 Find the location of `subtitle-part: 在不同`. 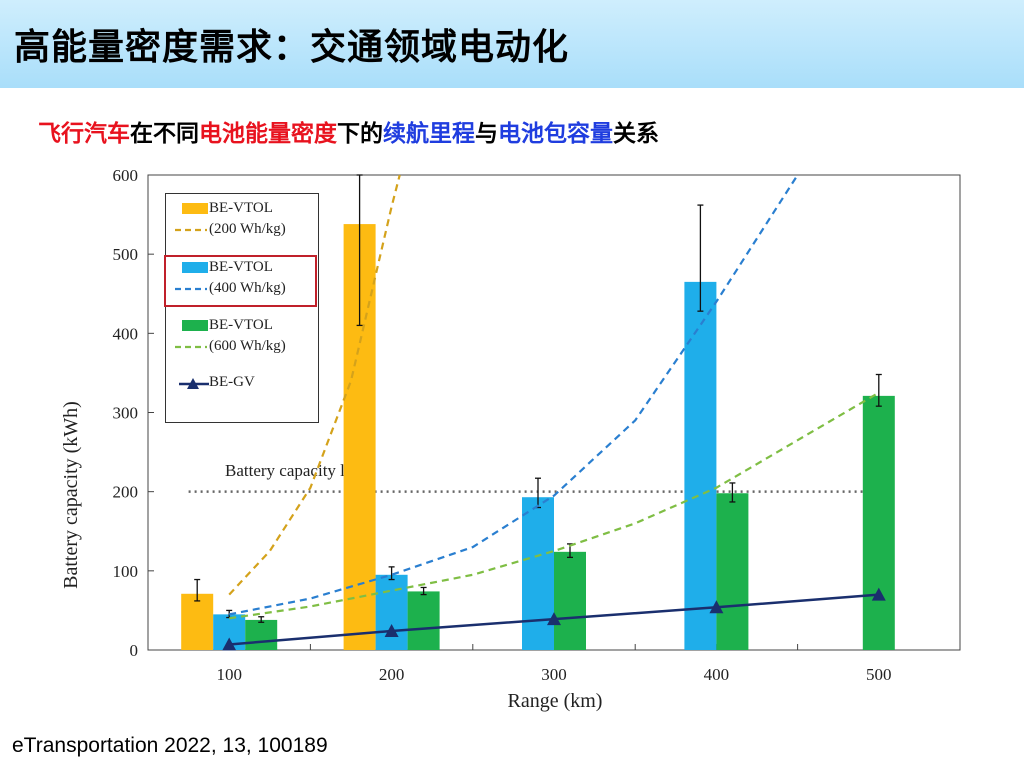

subtitle-part: 在不同 is located at coordinates (164, 134).